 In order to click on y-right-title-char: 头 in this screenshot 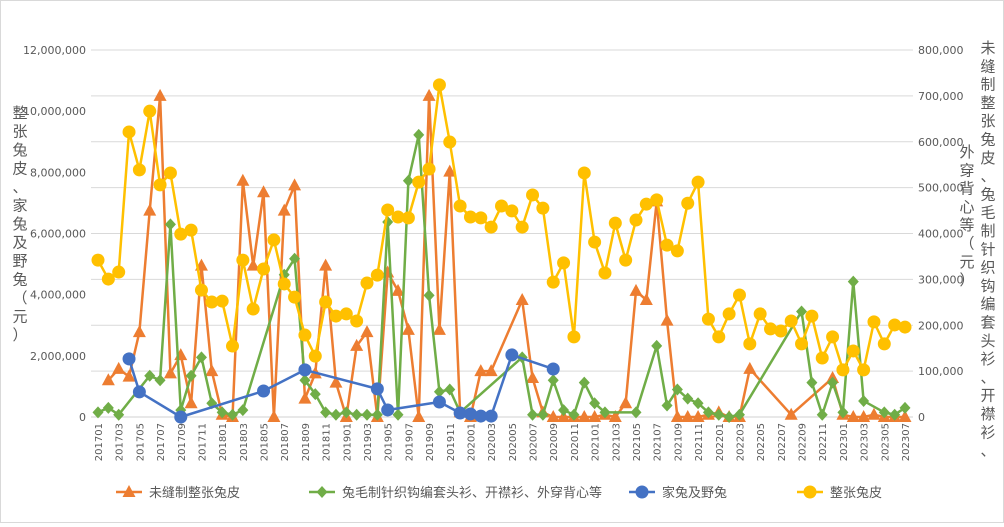, I will do `click(987, 341)`.